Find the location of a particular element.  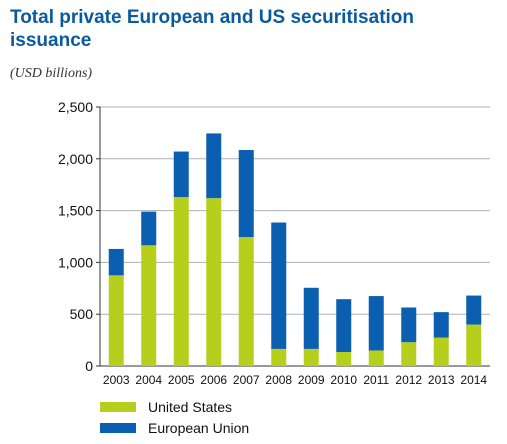

bar-us-2008 is located at coordinates (279, 357).